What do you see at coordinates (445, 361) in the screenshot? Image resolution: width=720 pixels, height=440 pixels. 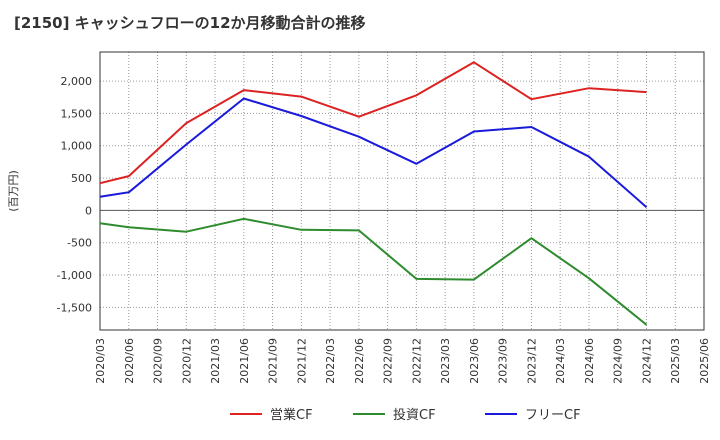 I see `x-tick-label: 2023/03` at bounding box center [445, 361].